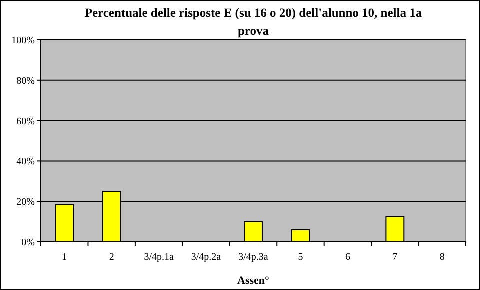  What do you see at coordinates (253, 22) in the screenshot?
I see `chart-title: Percentuale delle risposte E (su 16 o 20) dell'alunno 10, nella 1a prova` at bounding box center [253, 22].